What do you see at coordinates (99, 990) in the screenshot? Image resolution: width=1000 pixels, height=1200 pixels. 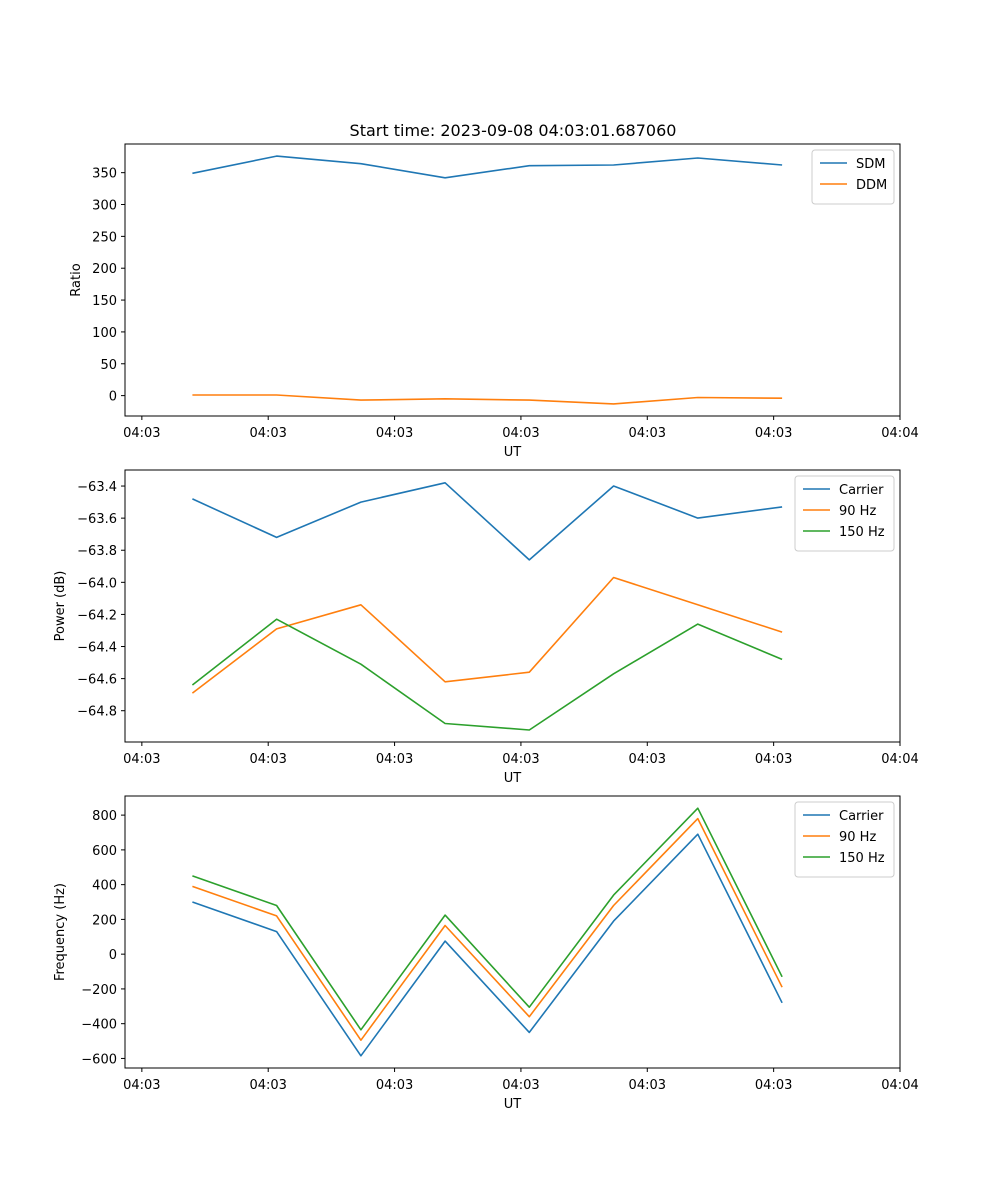 I see `frequency-y-tick-label: −200` at bounding box center [99, 990].